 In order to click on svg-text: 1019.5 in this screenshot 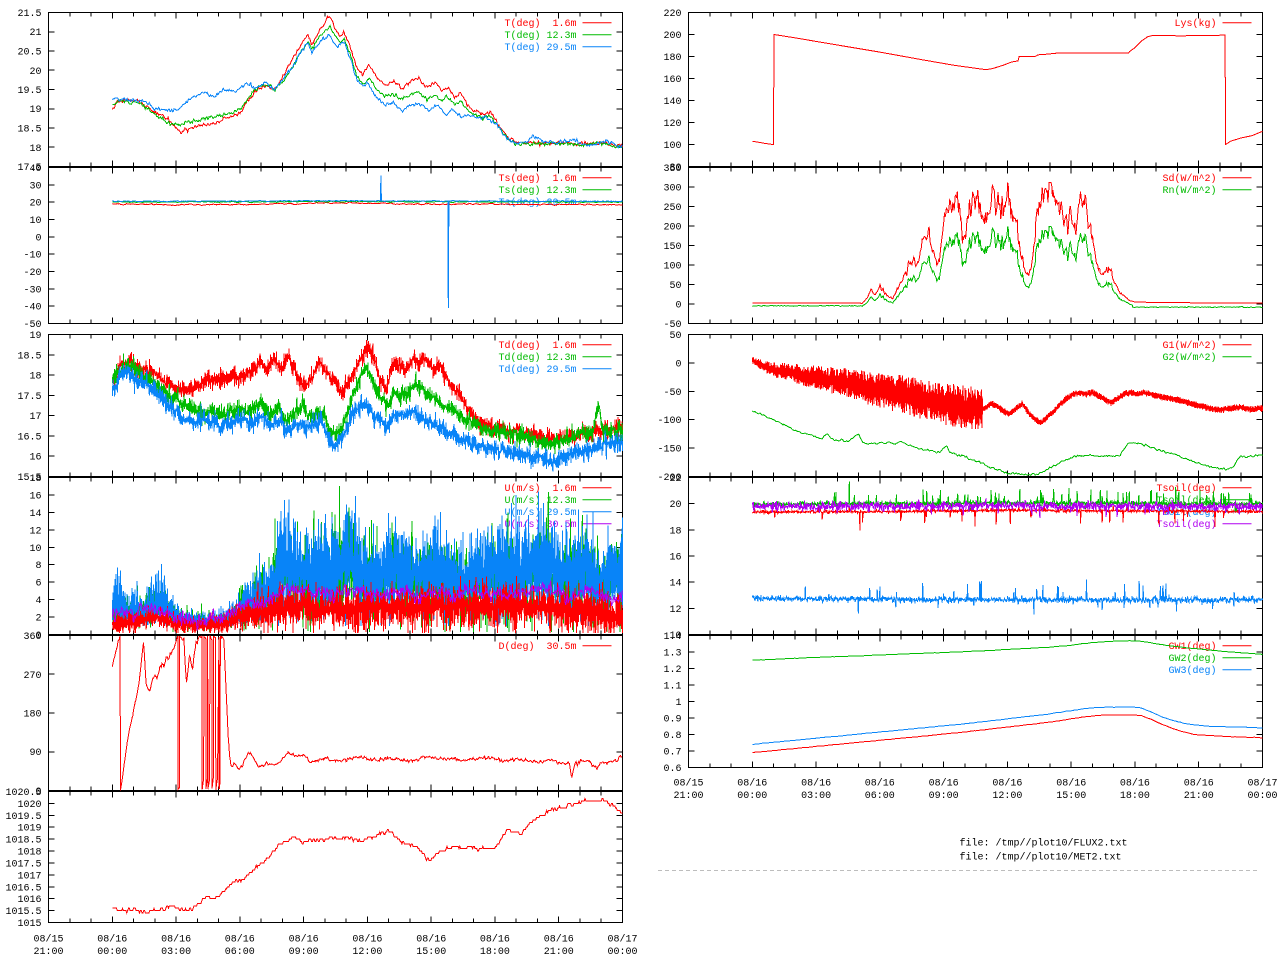, I will do `click(23, 817)`.